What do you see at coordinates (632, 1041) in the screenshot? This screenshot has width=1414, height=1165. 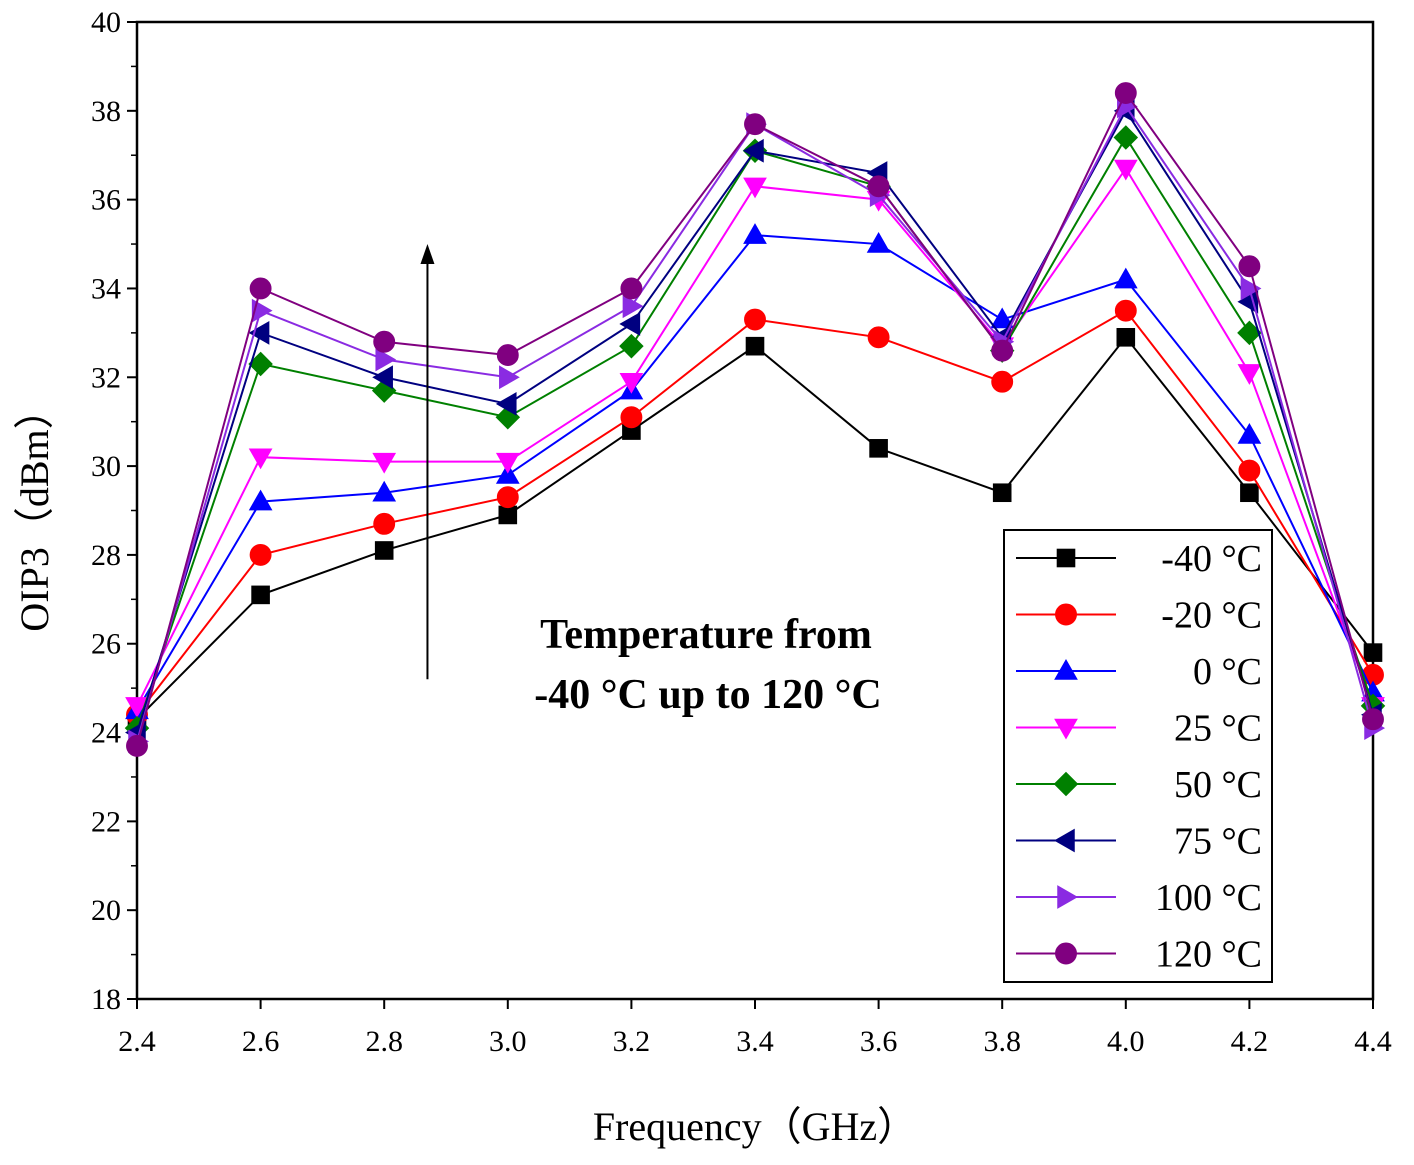 I see `x-tick-label: 3.2` at bounding box center [632, 1041].